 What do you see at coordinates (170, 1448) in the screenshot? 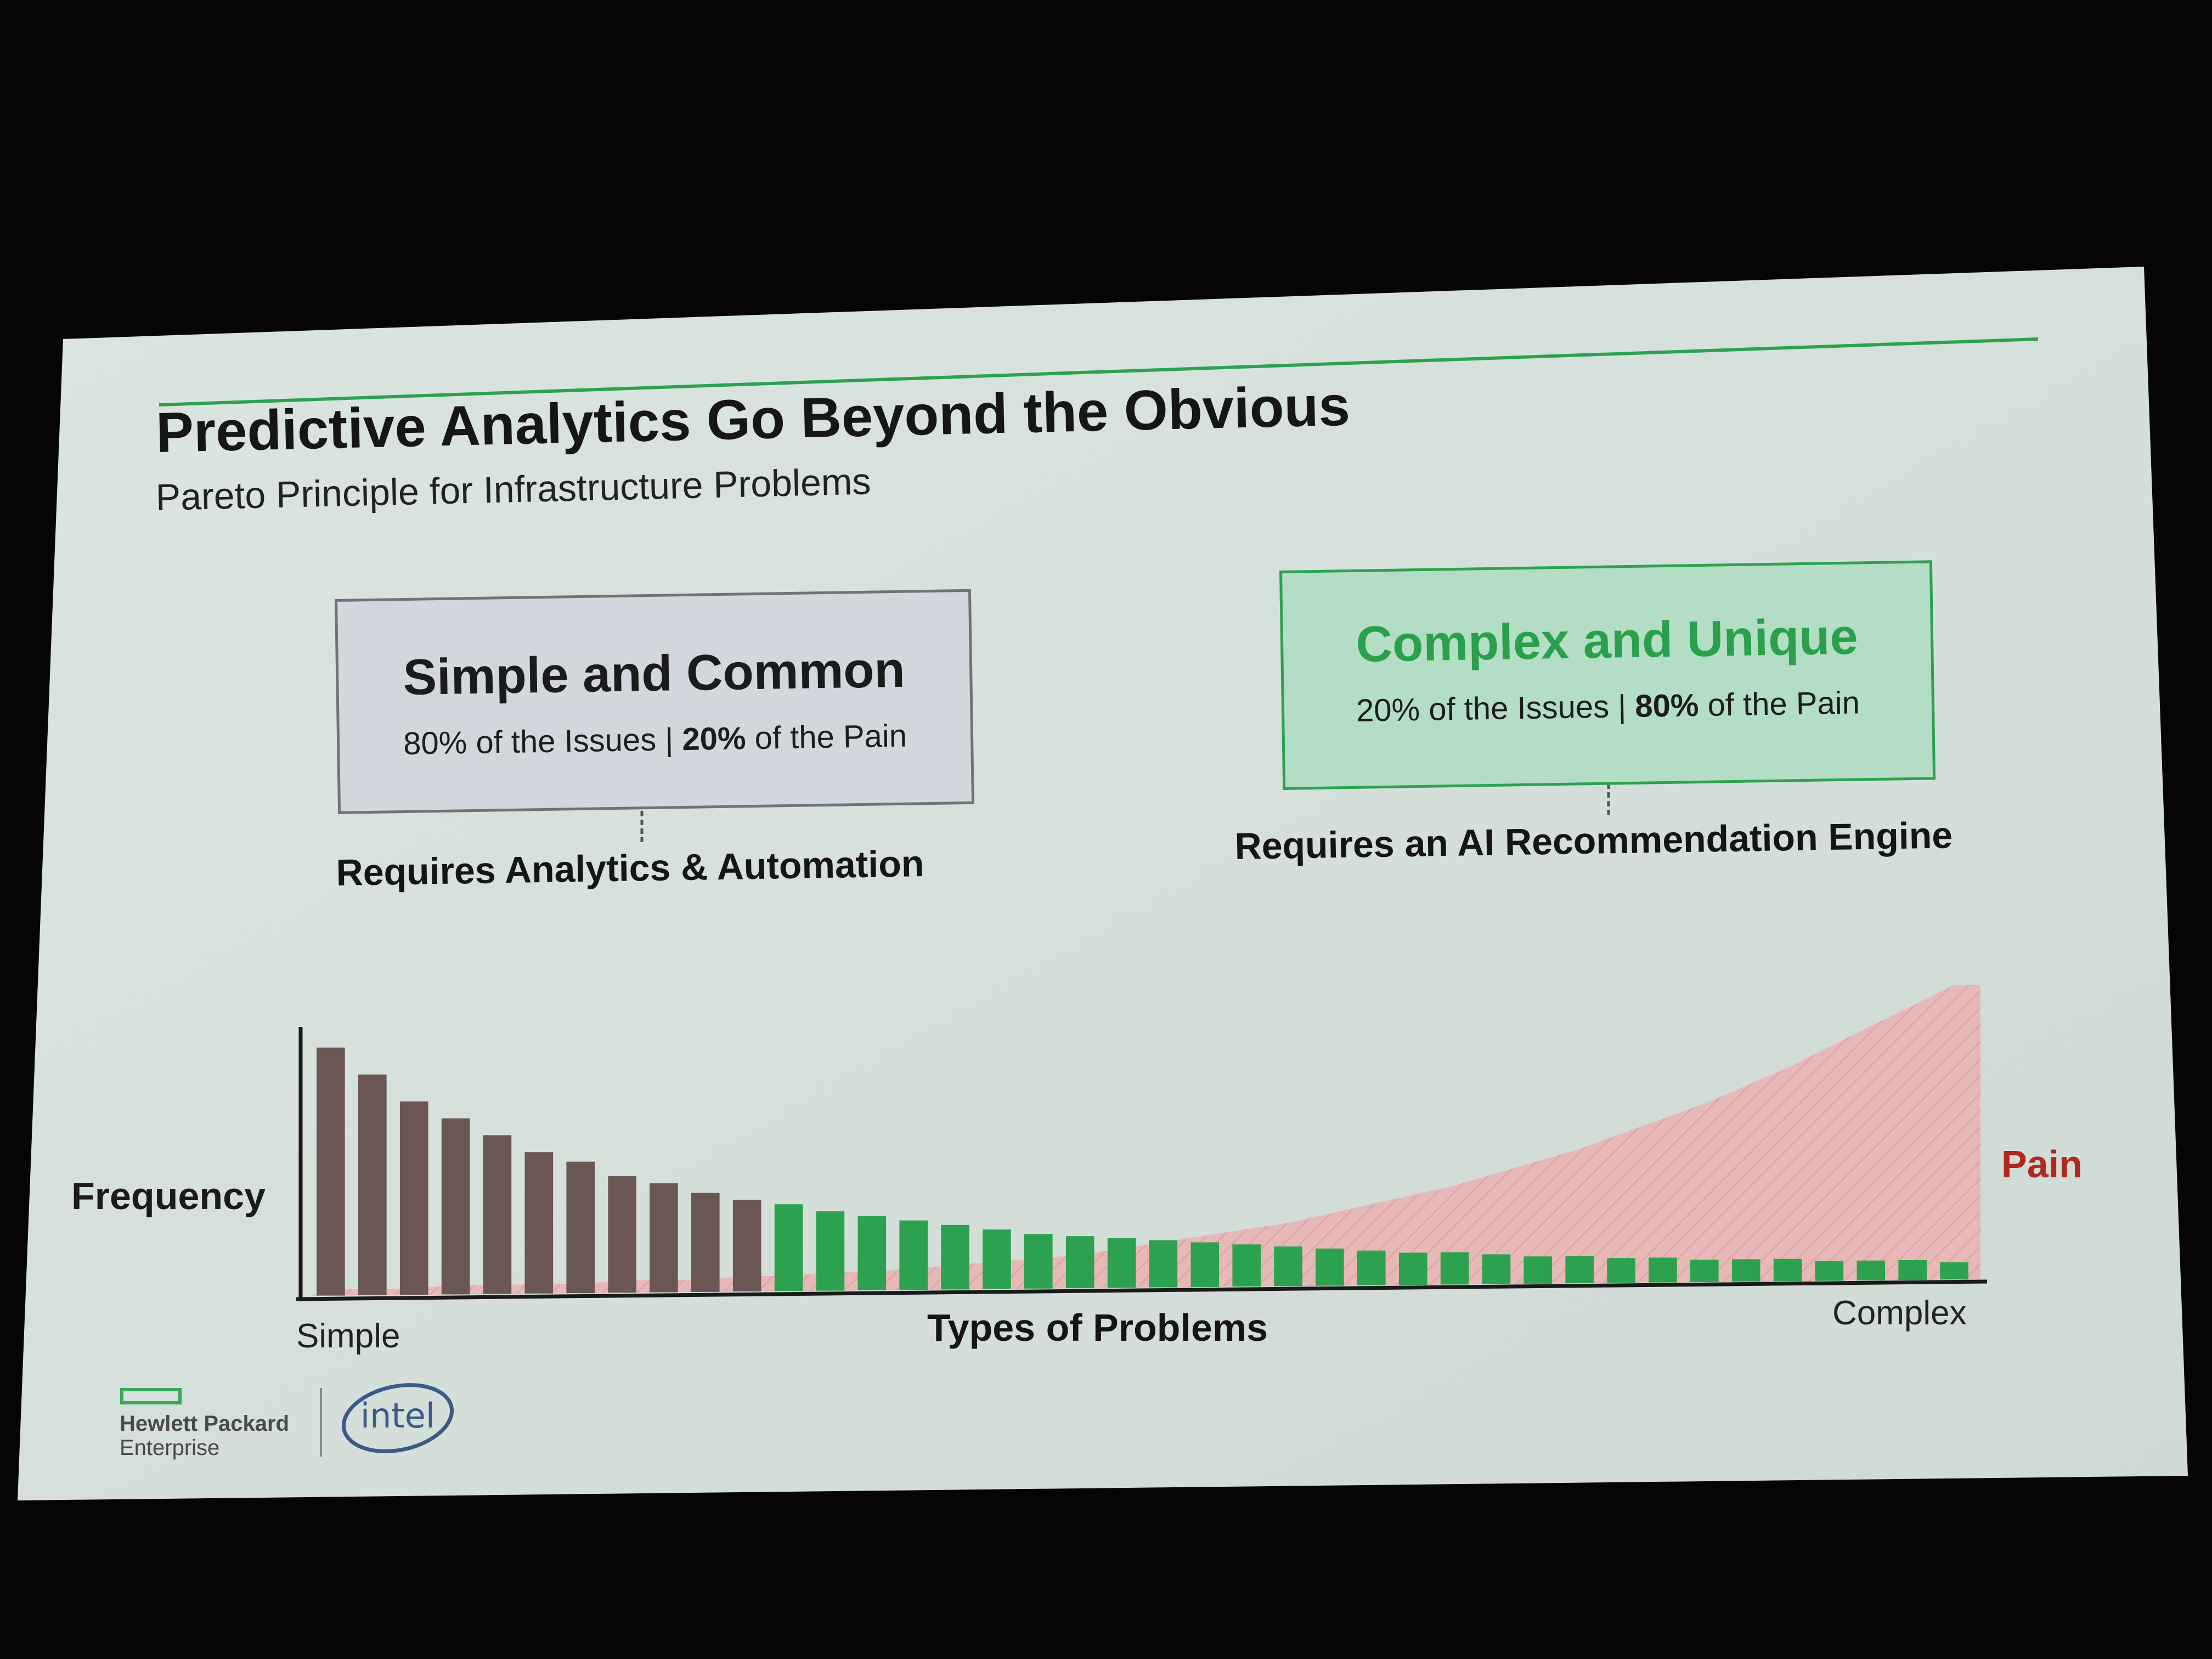
I see `hpe-name-line2: Enterprise` at bounding box center [170, 1448].